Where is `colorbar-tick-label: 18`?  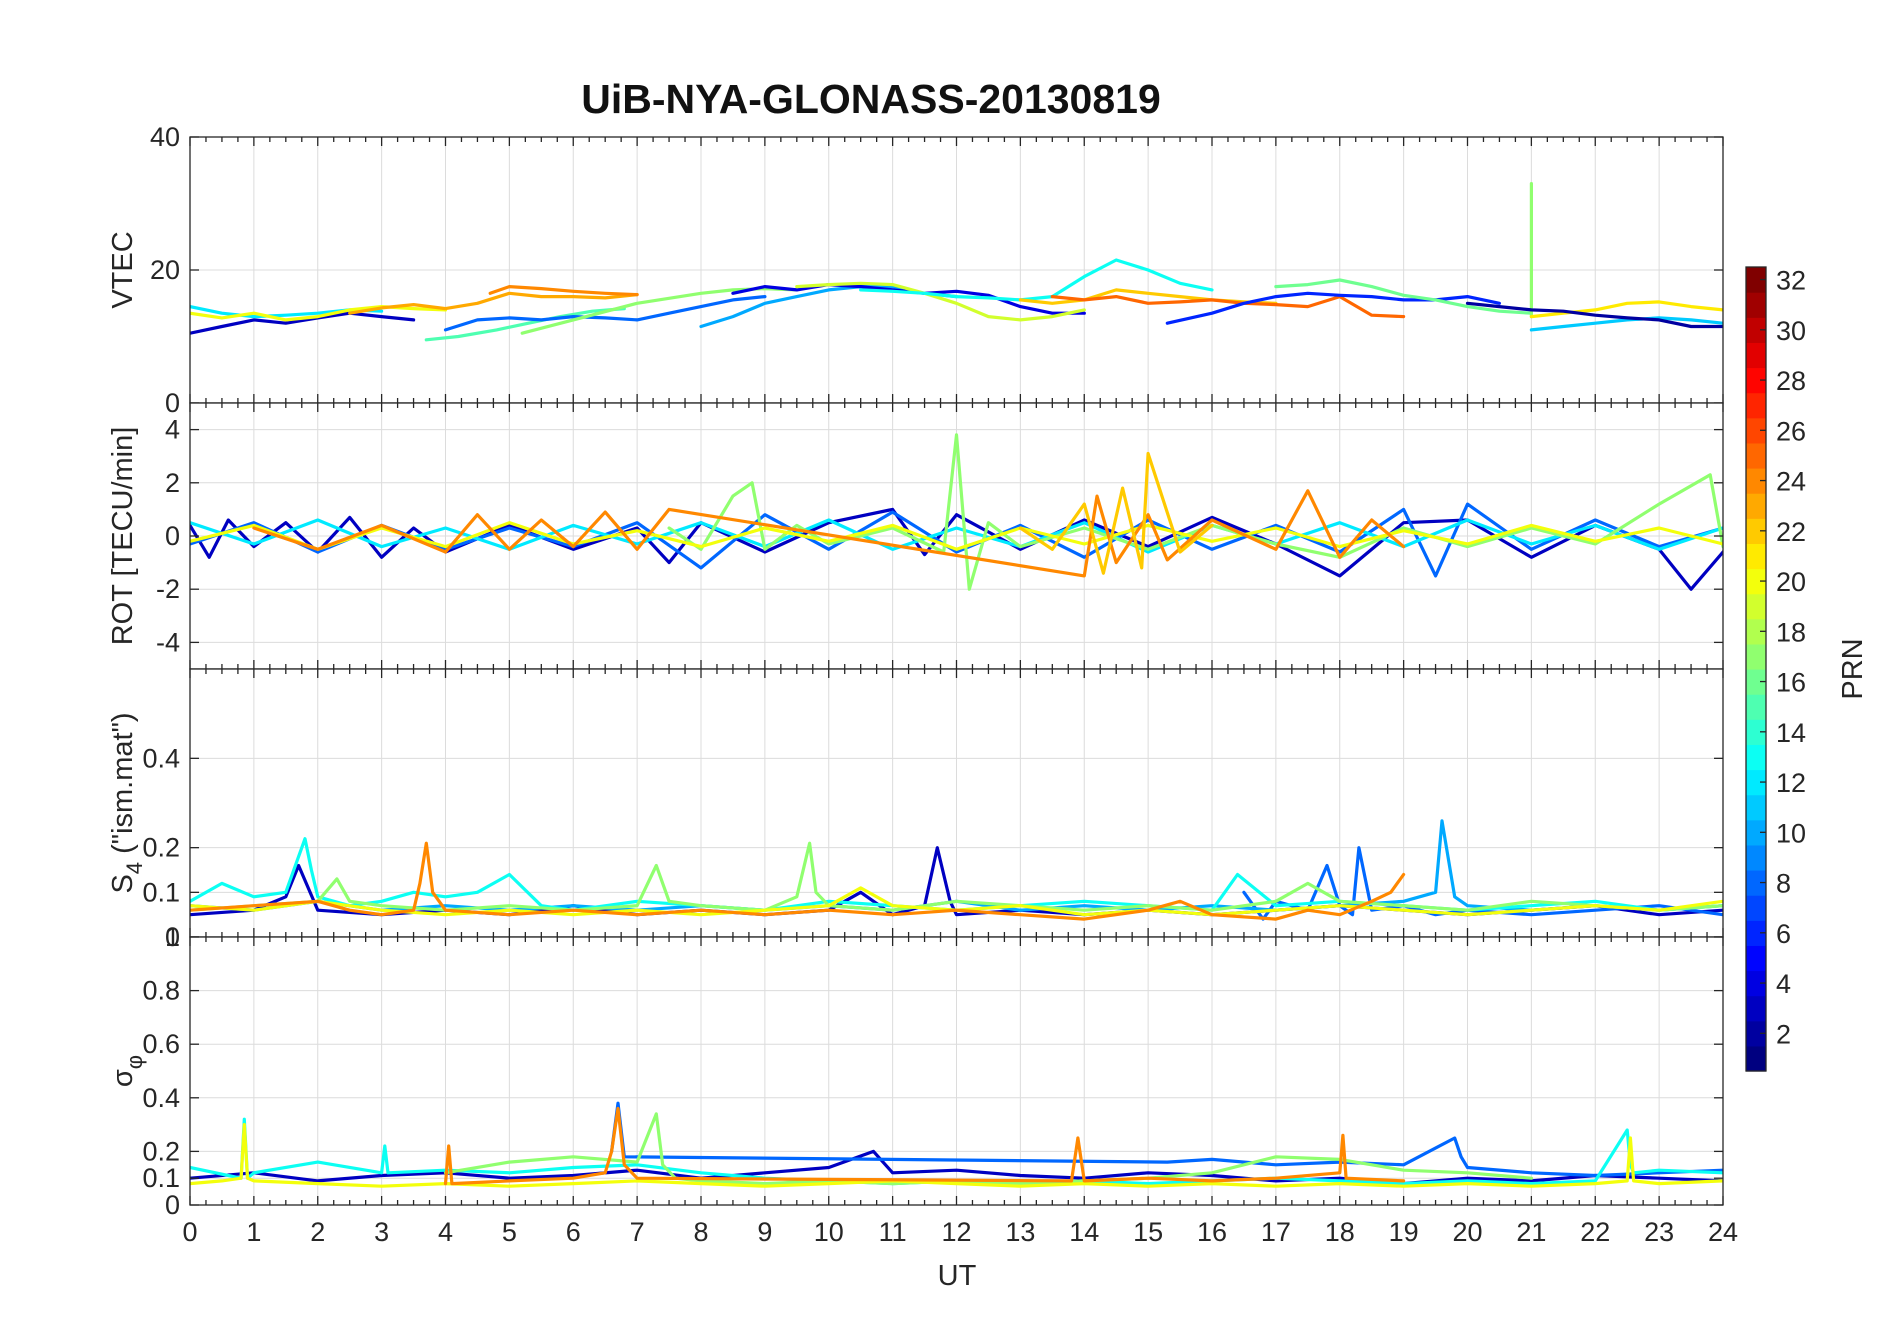 colorbar-tick-label: 18 is located at coordinates (1791, 632).